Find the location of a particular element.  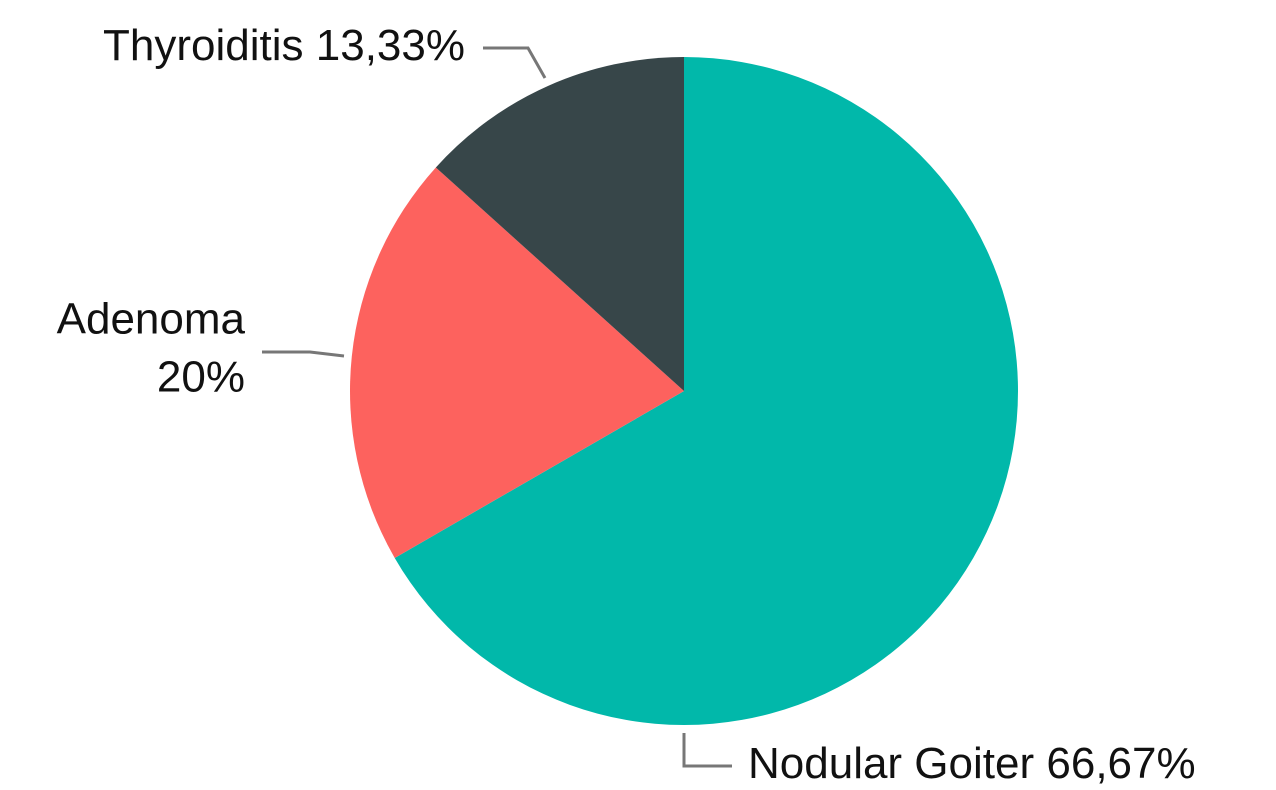

slice-label: Thyroiditis 13,33% is located at coordinates (284, 45).